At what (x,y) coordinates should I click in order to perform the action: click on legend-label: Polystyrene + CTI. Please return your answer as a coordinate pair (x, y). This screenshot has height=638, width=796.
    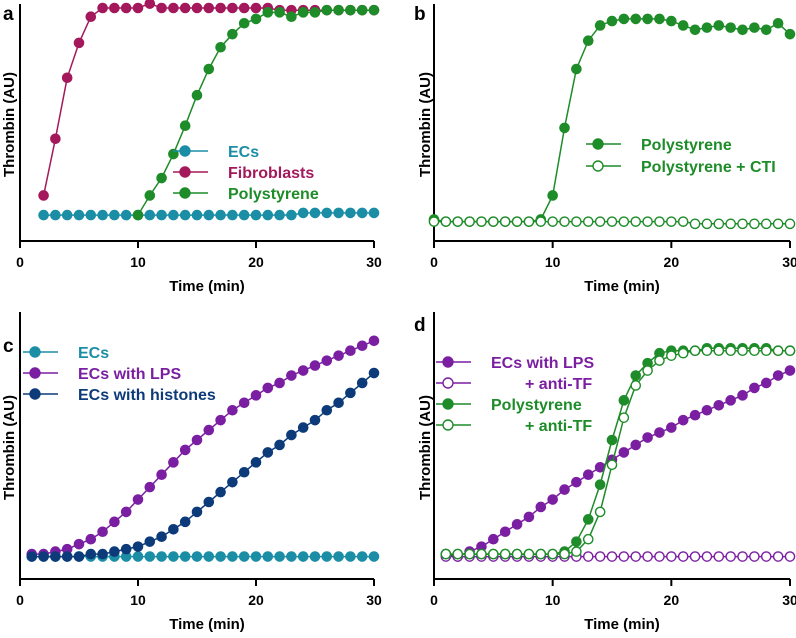
    Looking at the image, I should click on (708, 167).